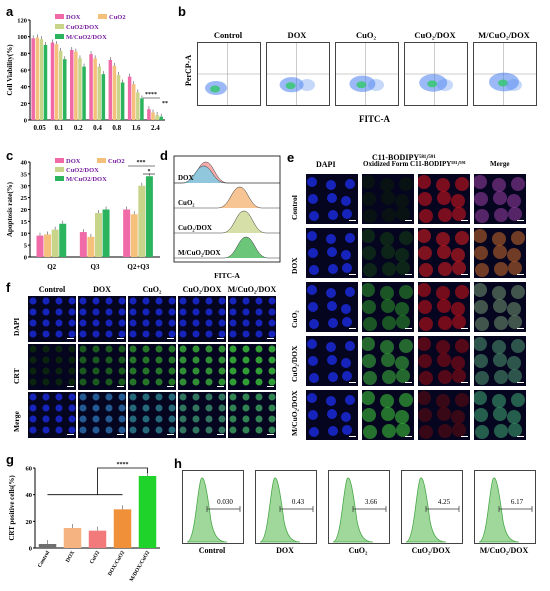 The image size is (550, 591). I want to click on histogram-plot: 4.25, so click(432, 507).